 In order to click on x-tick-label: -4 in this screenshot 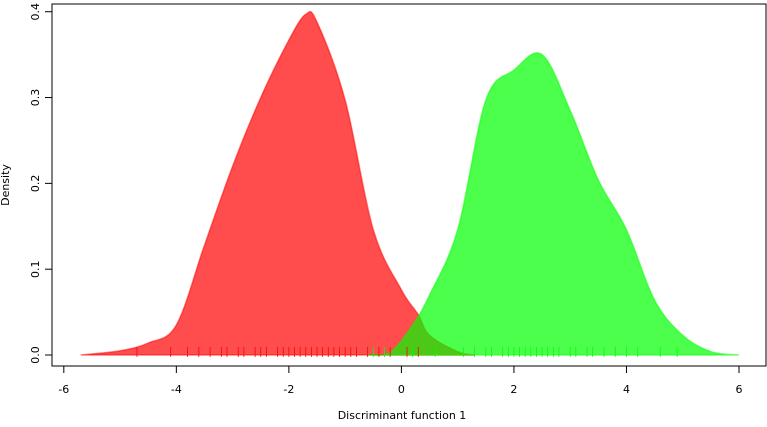, I will do `click(176, 389)`.